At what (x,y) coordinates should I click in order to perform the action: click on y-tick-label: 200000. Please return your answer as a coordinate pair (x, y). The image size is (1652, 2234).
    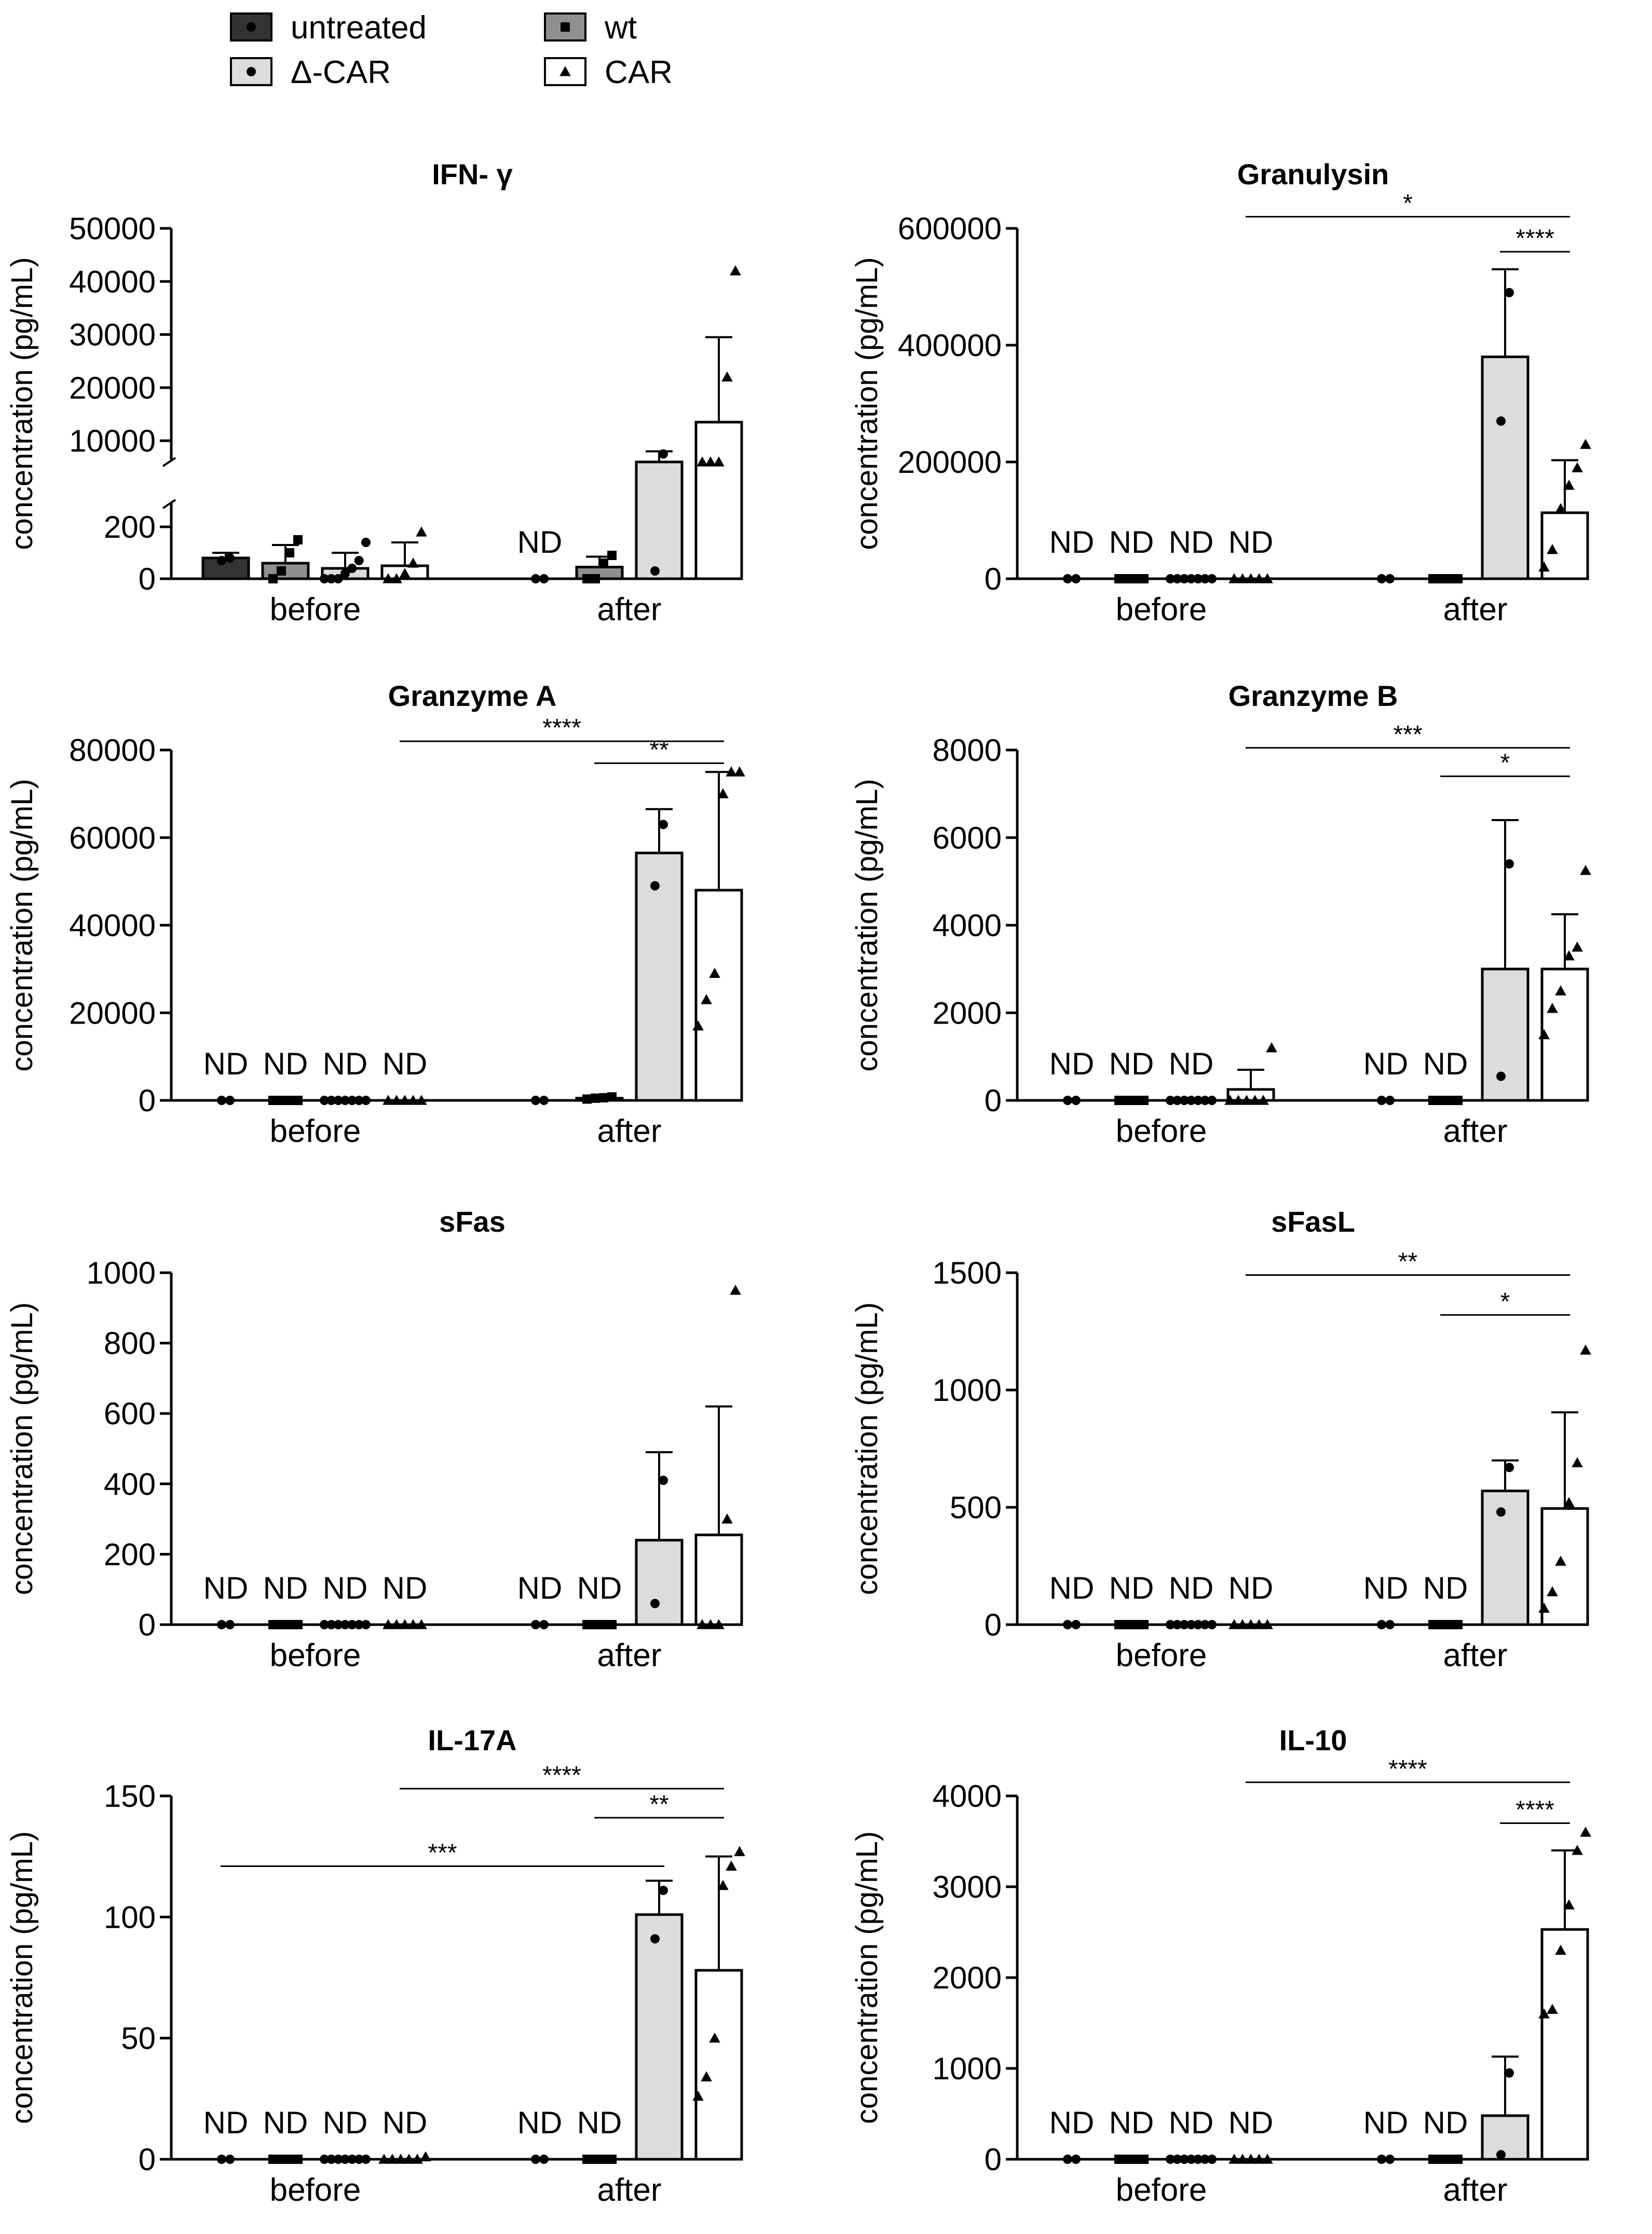
    Looking at the image, I should click on (950, 463).